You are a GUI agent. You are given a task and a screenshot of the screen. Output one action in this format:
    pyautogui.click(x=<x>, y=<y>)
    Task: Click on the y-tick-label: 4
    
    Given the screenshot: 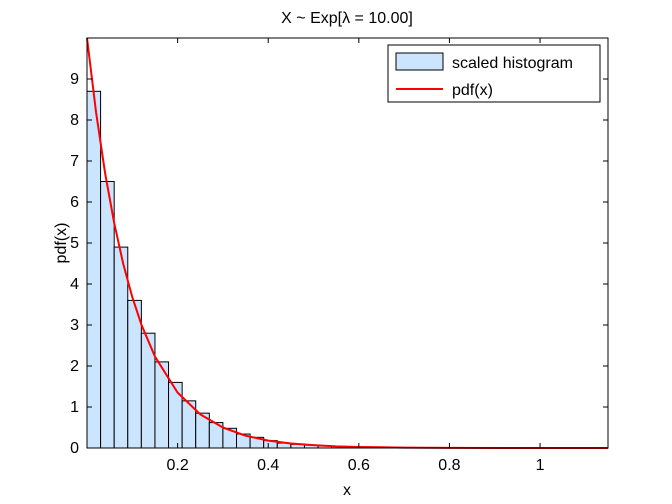 What is the action you would take?
    pyautogui.click(x=74, y=284)
    